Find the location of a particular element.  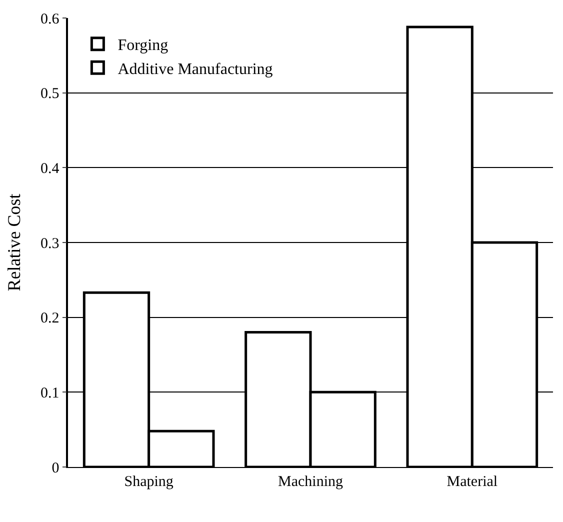

x-tick-label: Material is located at coordinates (472, 482).